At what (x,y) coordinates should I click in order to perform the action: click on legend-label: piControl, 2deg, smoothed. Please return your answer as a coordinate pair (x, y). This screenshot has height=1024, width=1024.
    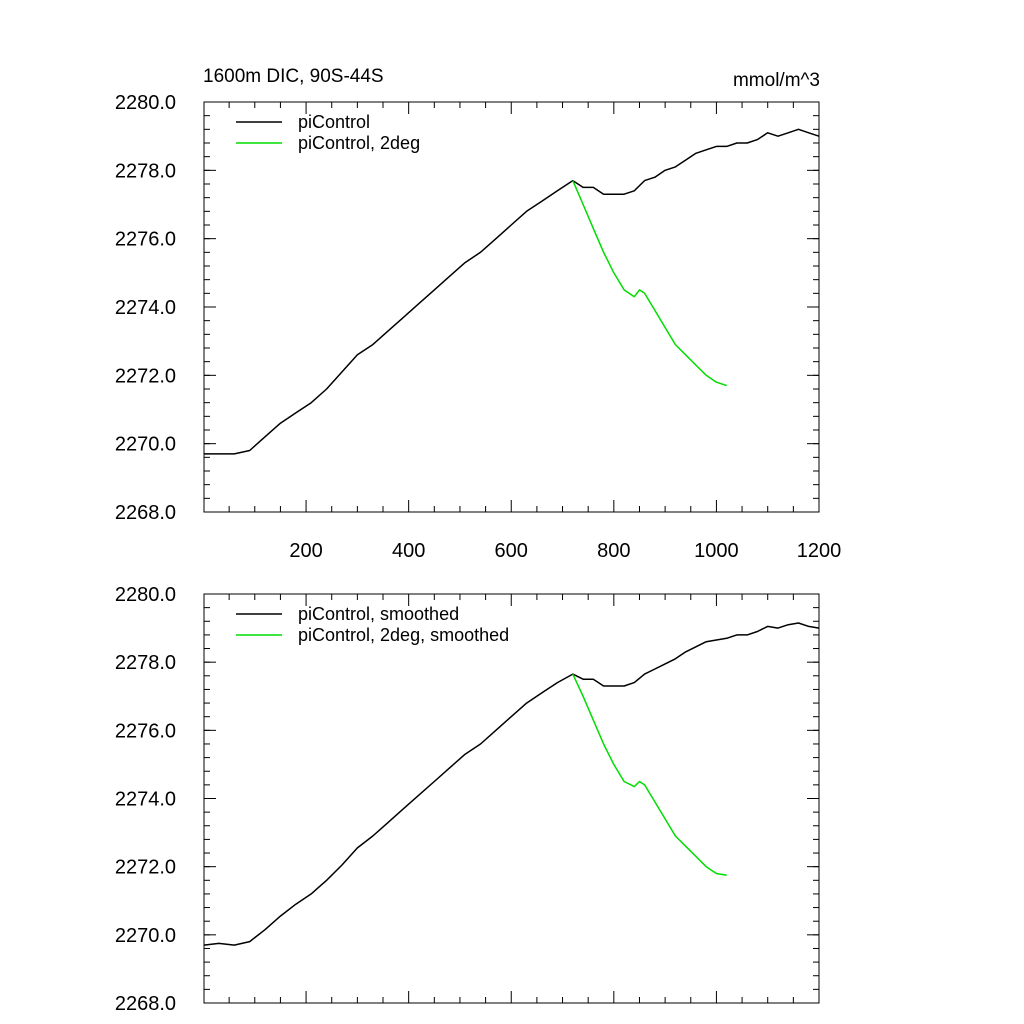
    Looking at the image, I should click on (403, 635).